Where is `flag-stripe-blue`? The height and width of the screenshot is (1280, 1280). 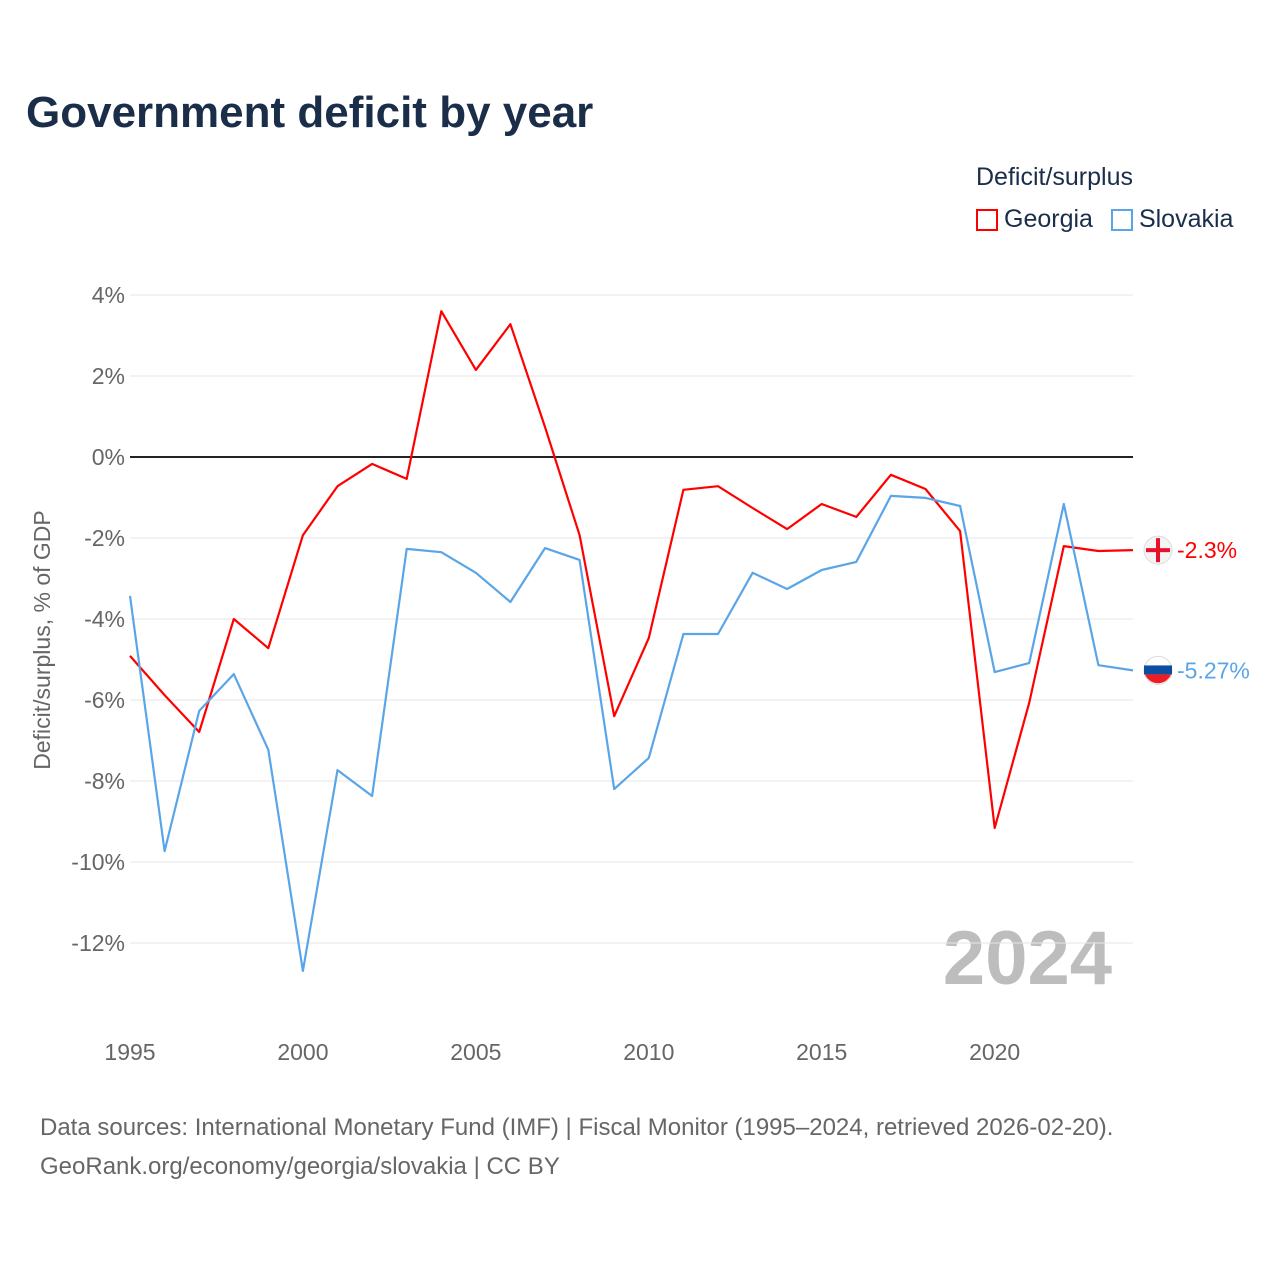
flag-stripe-blue is located at coordinates (1158, 670).